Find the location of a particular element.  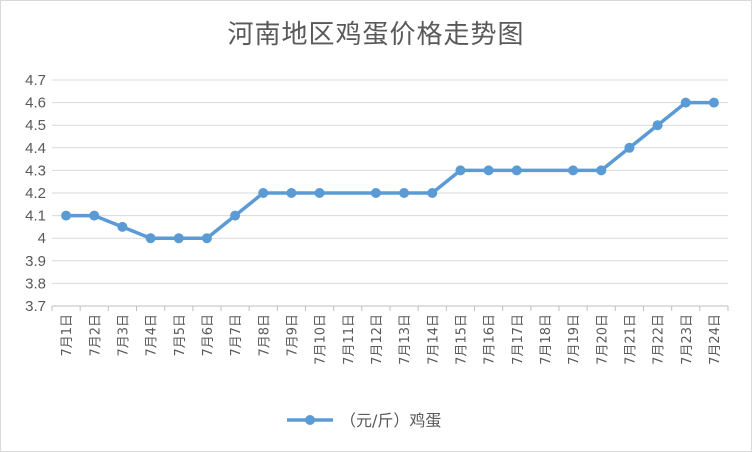

x-tick-label: 7月20日 is located at coordinates (602, 339).